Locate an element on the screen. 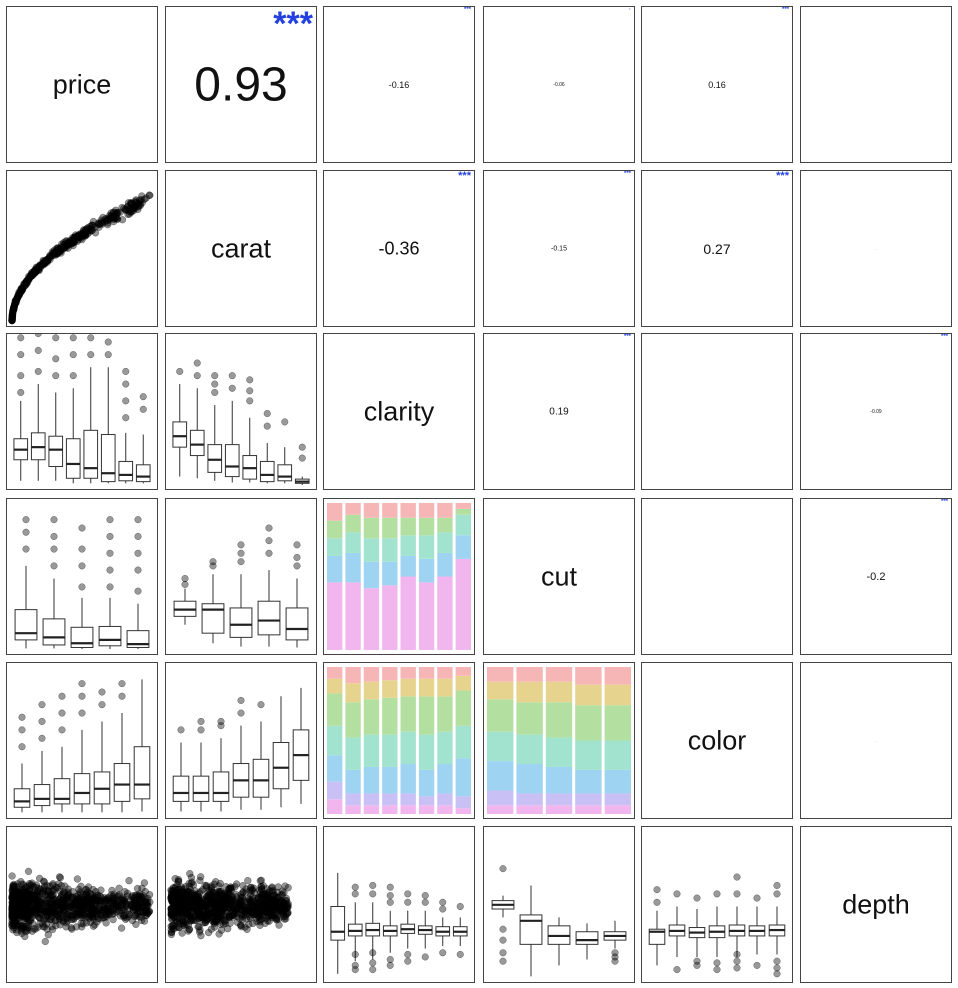  diagonal-label-cut: cut is located at coordinates (559, 576).